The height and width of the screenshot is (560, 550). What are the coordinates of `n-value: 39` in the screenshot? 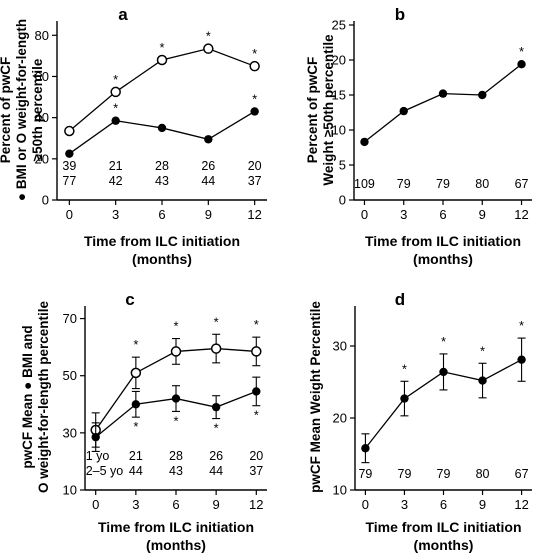 It's located at (69, 166).